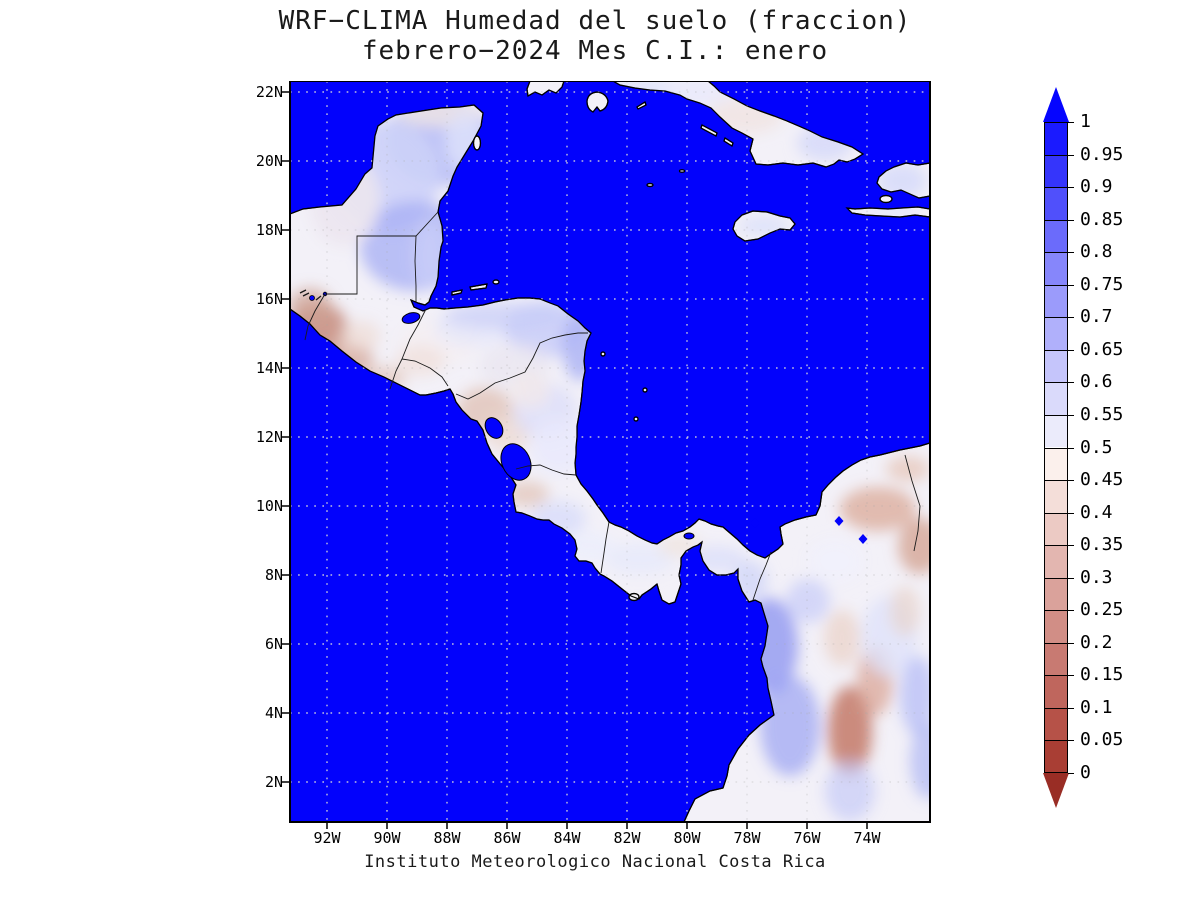  What do you see at coordinates (516, 462) in the screenshot?
I see `lake-nicaragua` at bounding box center [516, 462].